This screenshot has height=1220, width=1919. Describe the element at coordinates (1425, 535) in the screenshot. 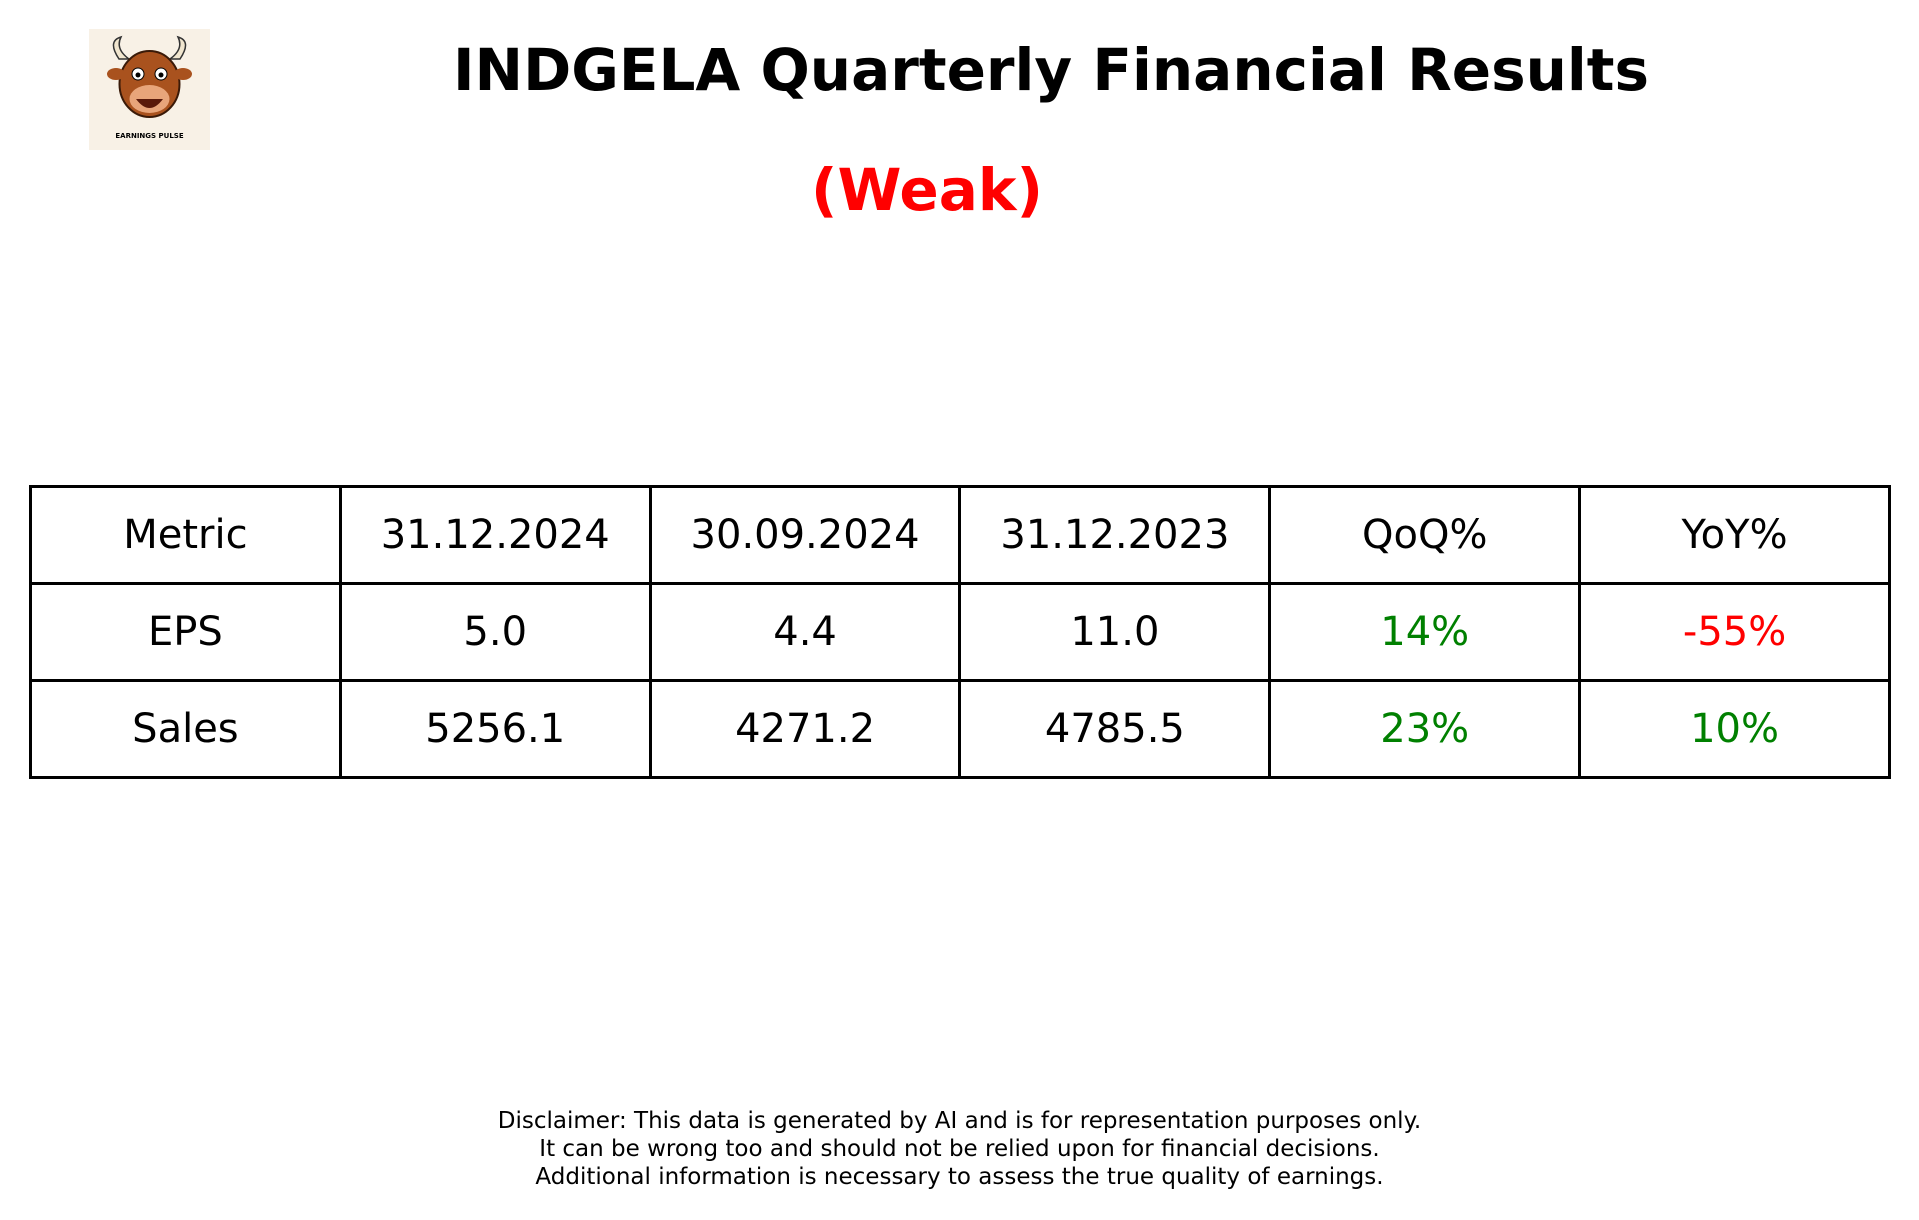

I see `column-header: QoQ%` at that location.